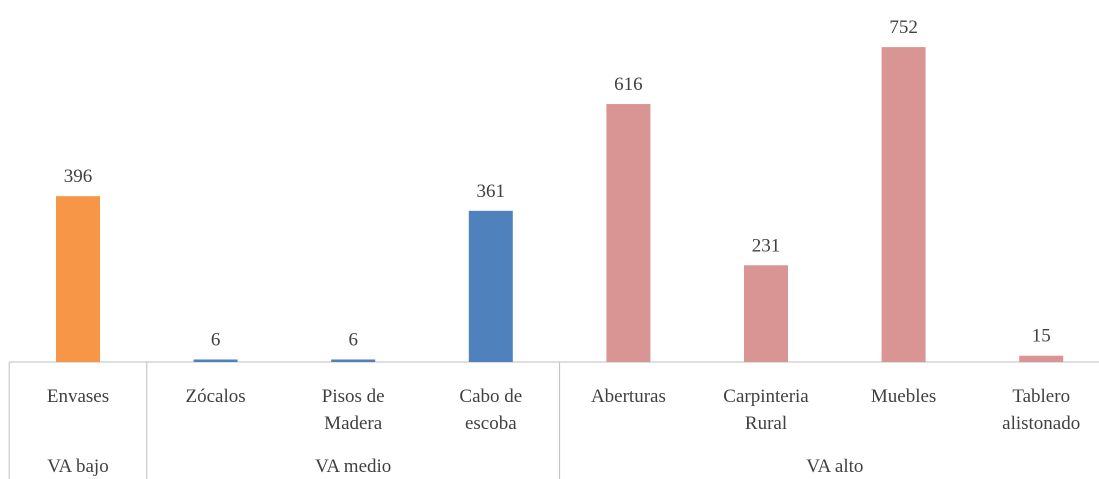 The height and width of the screenshot is (479, 1099). What do you see at coordinates (628, 396) in the screenshot?
I see `x-tick-label: Aberturas` at bounding box center [628, 396].